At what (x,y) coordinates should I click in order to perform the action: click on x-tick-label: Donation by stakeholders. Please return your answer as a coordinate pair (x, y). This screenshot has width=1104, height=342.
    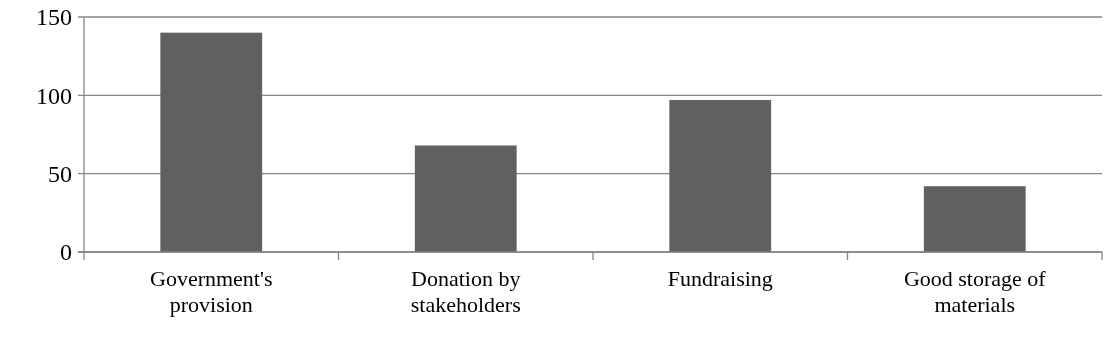
    Looking at the image, I should click on (465, 291).